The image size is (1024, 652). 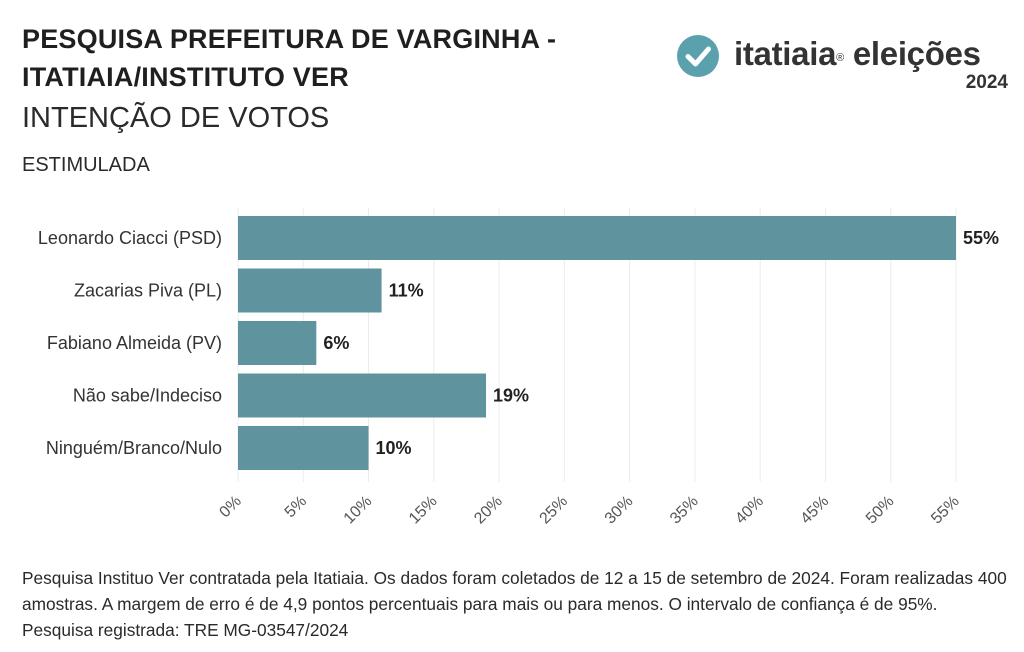 What do you see at coordinates (134, 343) in the screenshot?
I see `category-label: Fabiano Almeida (PV)` at bounding box center [134, 343].